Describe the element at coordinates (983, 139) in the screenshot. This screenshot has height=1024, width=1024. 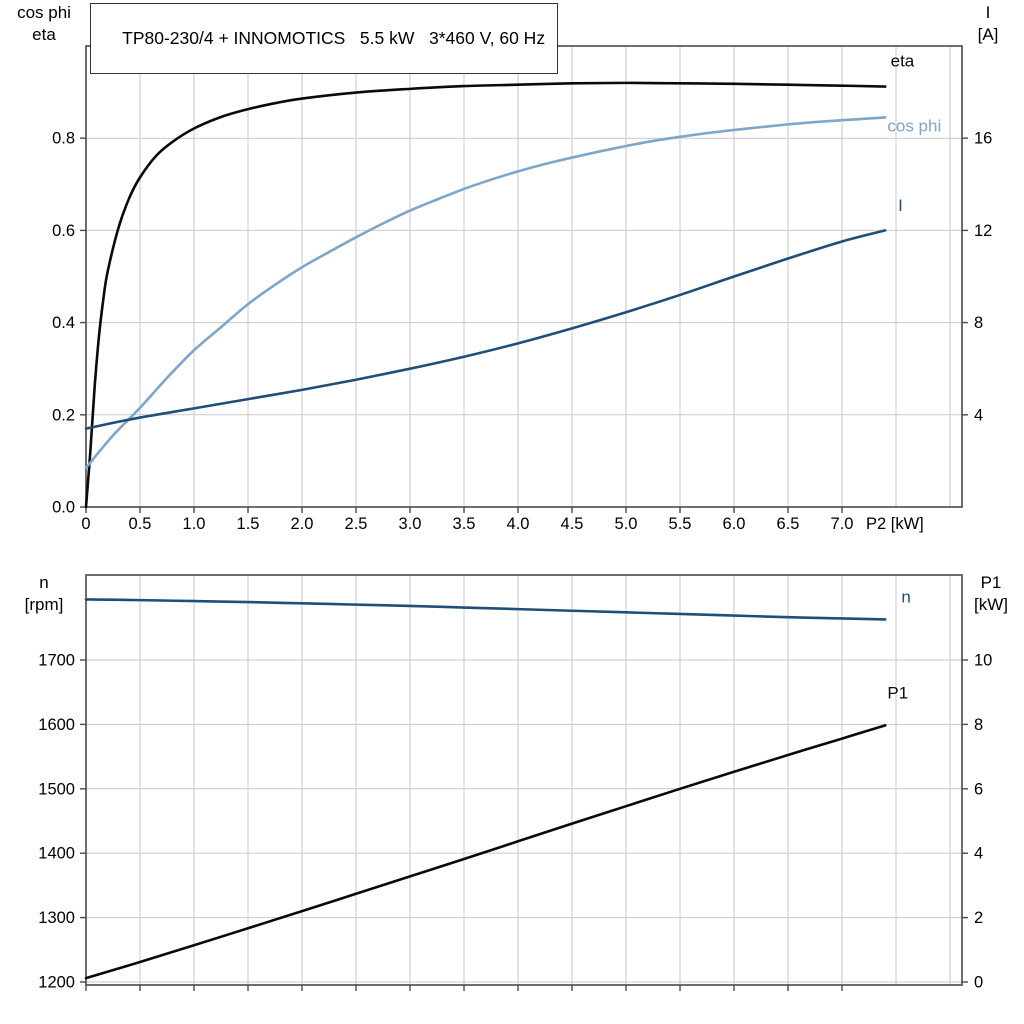
I see `y-right-tick-label: 16` at that location.